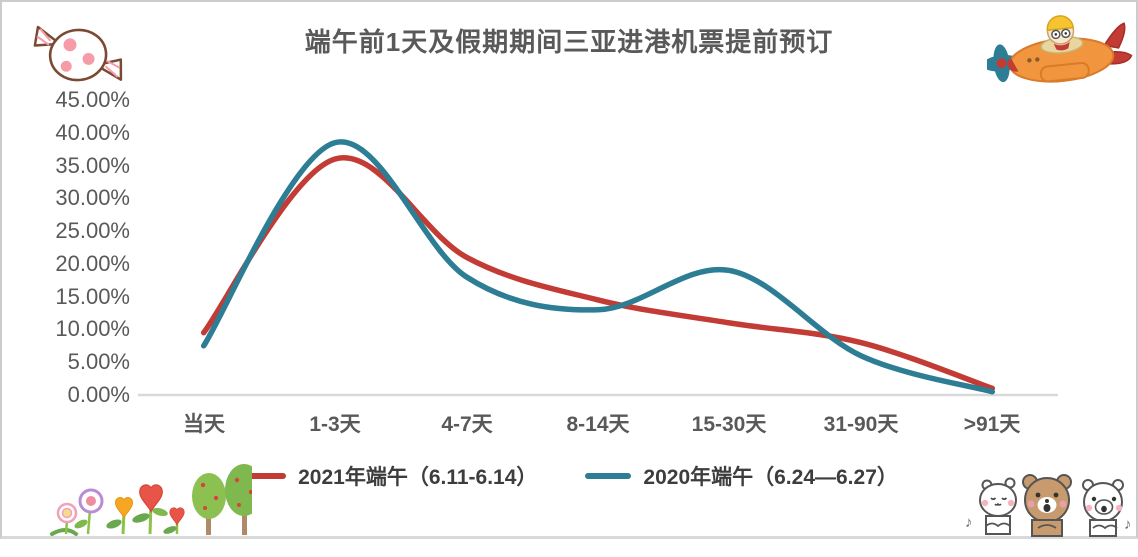 The width and height of the screenshot is (1138, 557). I want to click on candy-icon, so click(78, 53).